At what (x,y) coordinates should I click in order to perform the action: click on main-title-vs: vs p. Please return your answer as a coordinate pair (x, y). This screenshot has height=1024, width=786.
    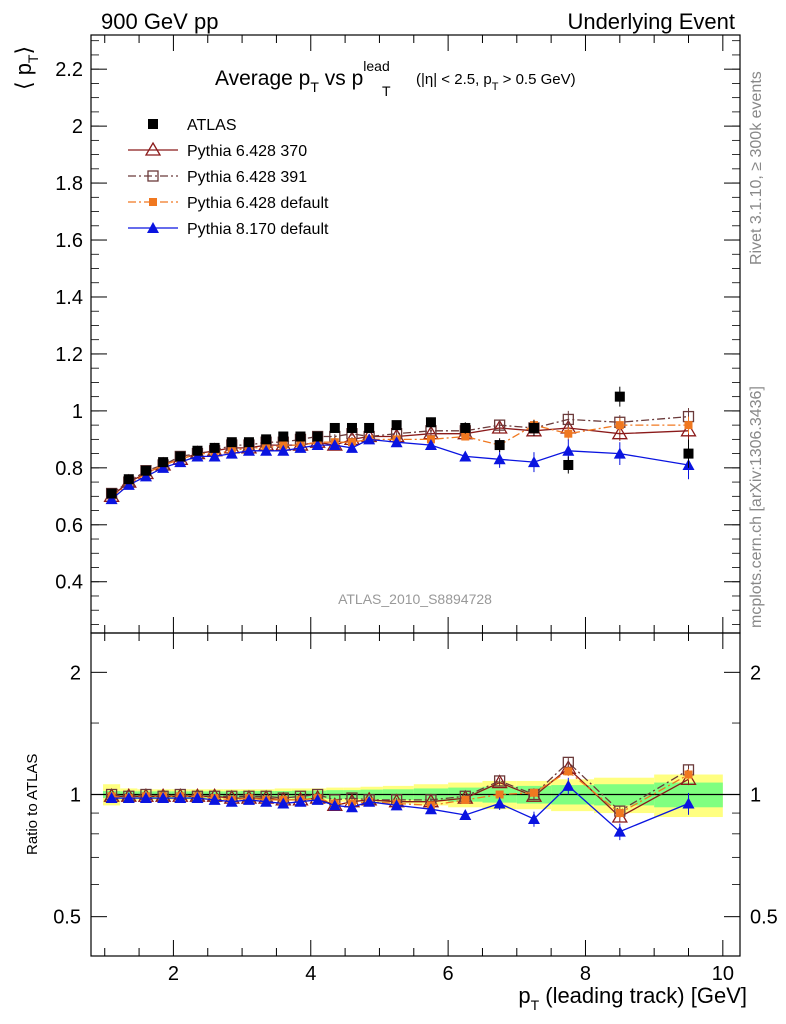
    Looking at the image, I should click on (341, 78).